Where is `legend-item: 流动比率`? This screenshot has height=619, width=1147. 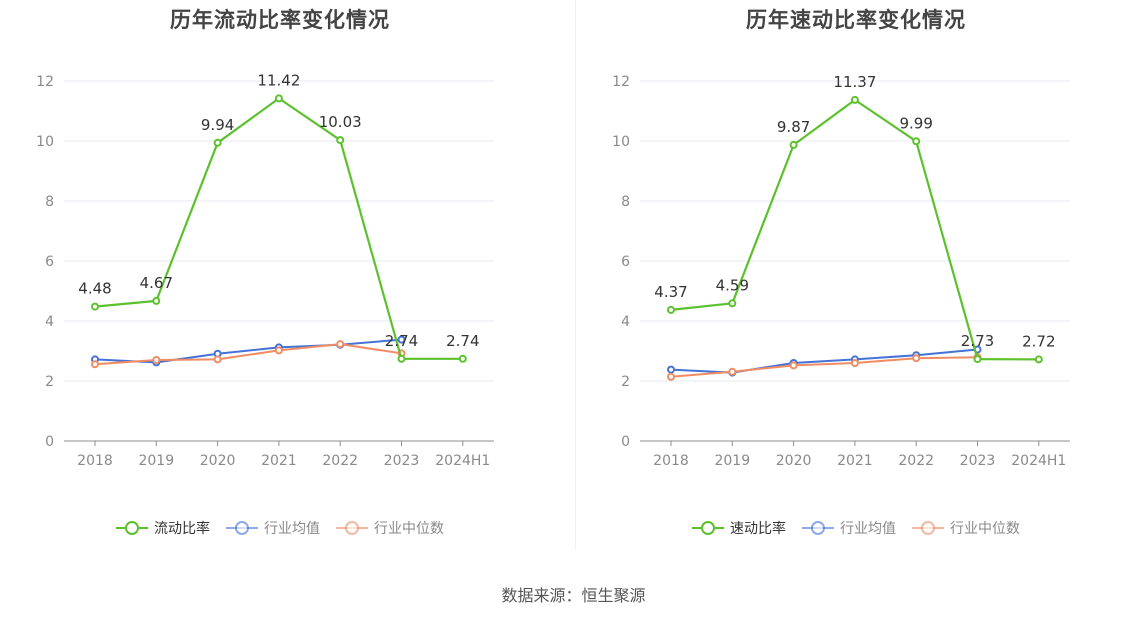 legend-item: 流动比率 is located at coordinates (163, 528).